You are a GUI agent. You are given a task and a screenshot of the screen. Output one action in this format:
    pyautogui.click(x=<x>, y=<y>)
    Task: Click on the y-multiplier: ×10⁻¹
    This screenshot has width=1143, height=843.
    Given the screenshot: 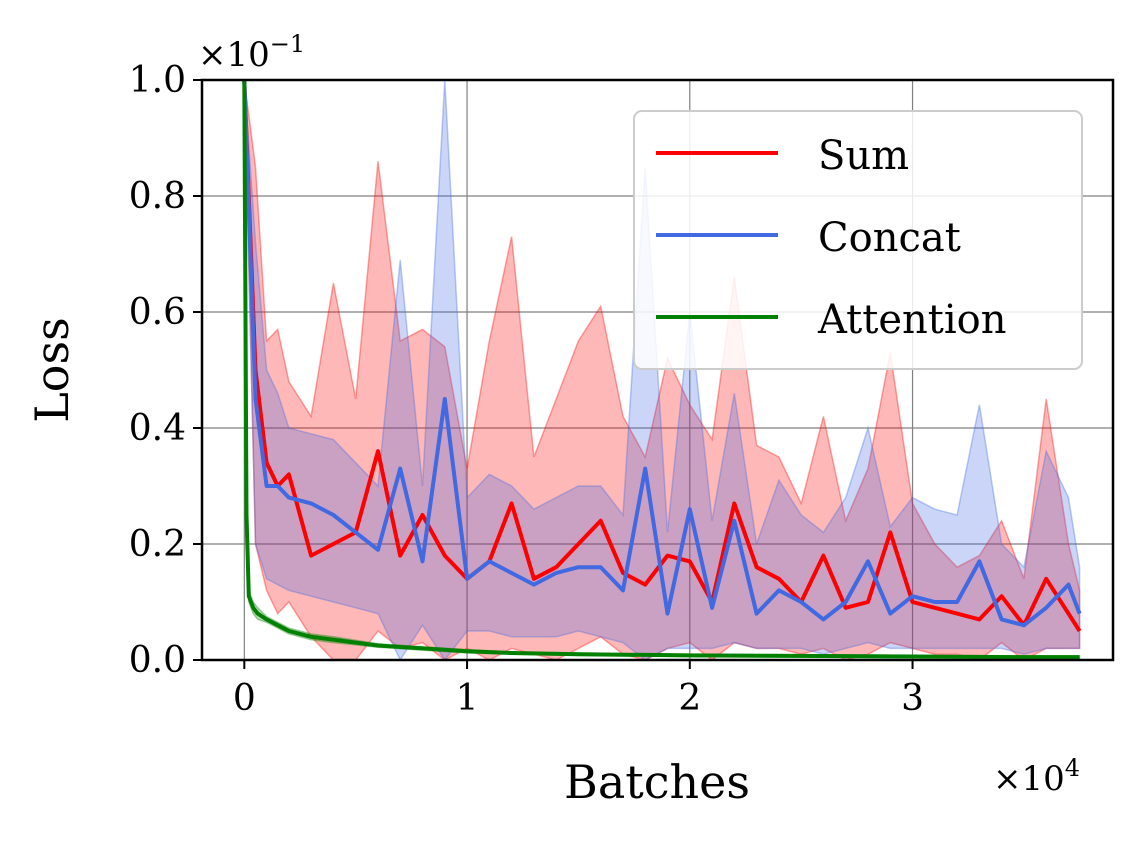 What is the action you would take?
    pyautogui.click(x=251, y=52)
    